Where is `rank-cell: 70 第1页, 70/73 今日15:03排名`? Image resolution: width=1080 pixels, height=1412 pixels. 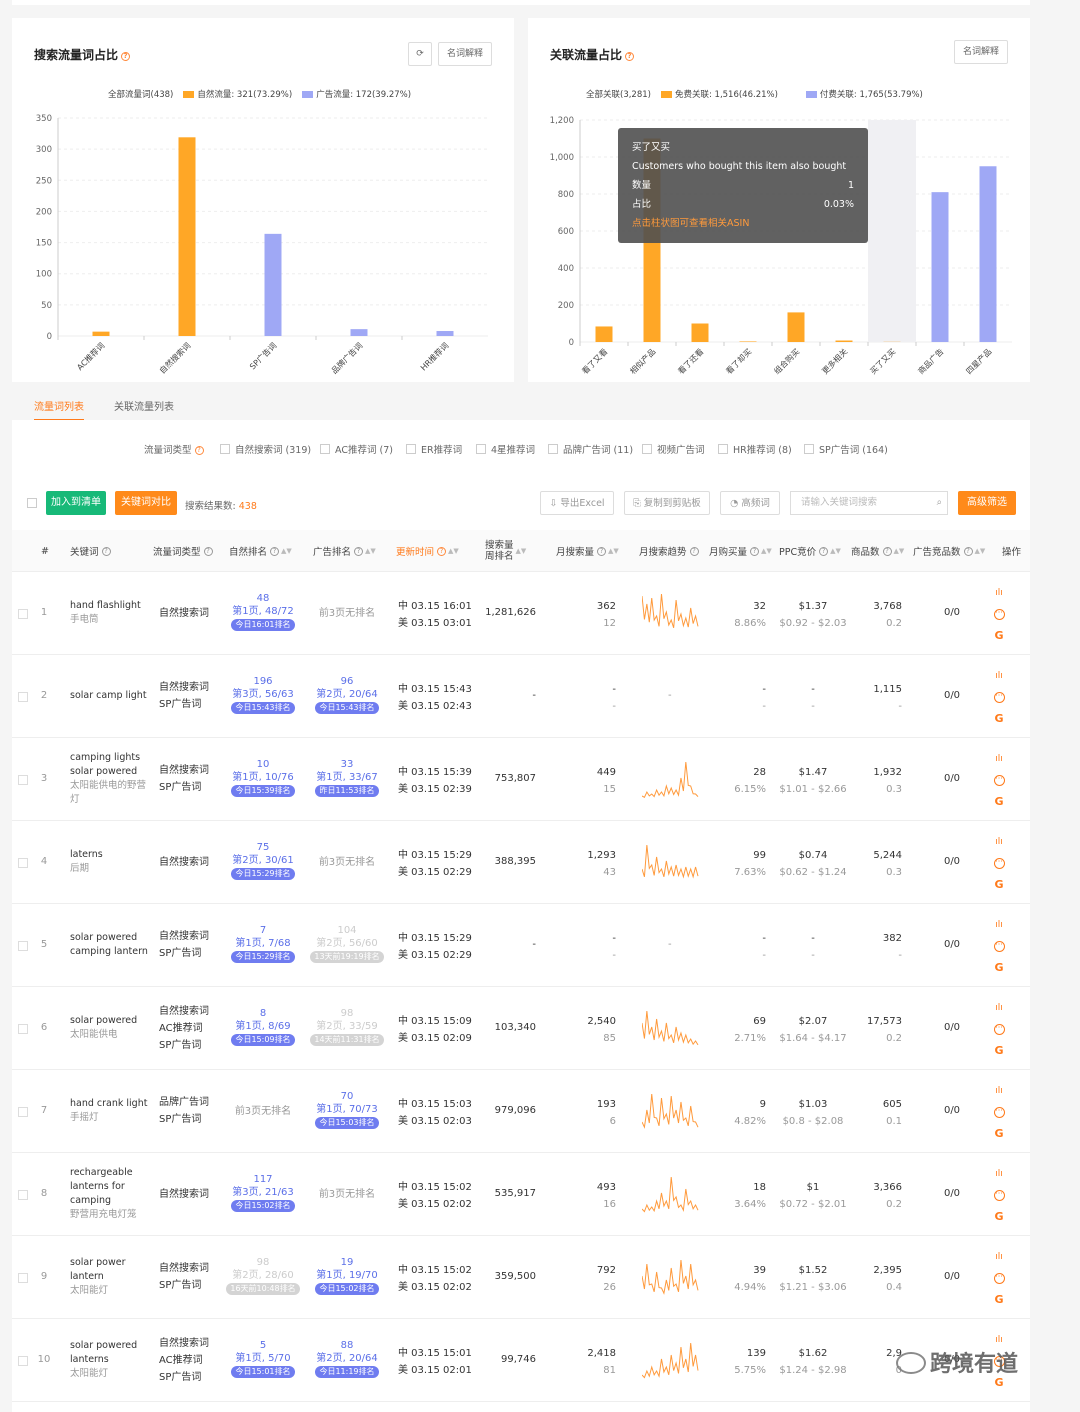
rank-cell: 70 第1页, 70/73 今日15:03排名 is located at coordinates (347, 1110).